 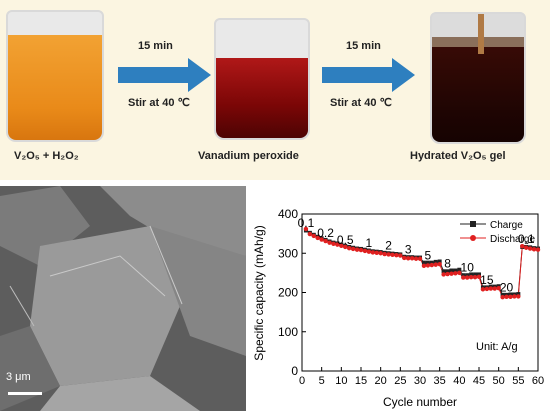 I want to click on arrow1-time: 15 min, so click(x=155, y=46).